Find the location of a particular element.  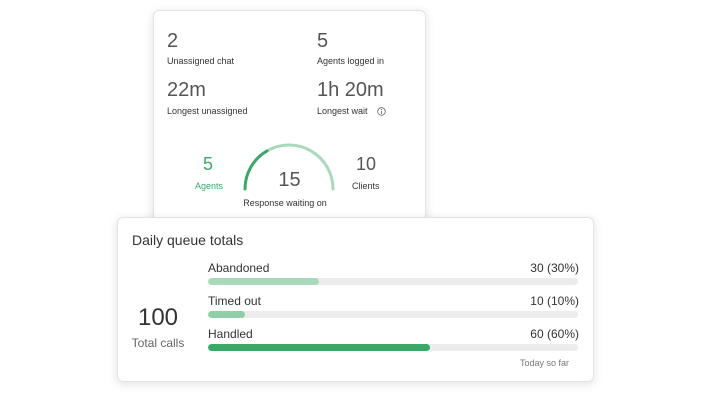

info-icon is located at coordinates (381, 111).